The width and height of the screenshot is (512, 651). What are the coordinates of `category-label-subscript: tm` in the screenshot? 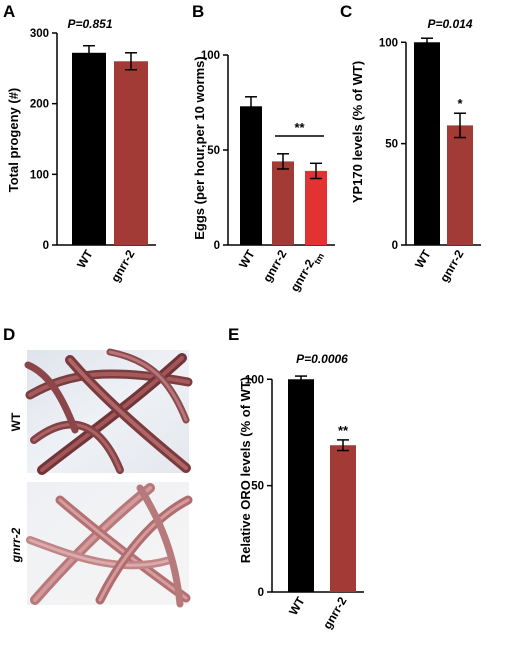 It's located at (319, 259).